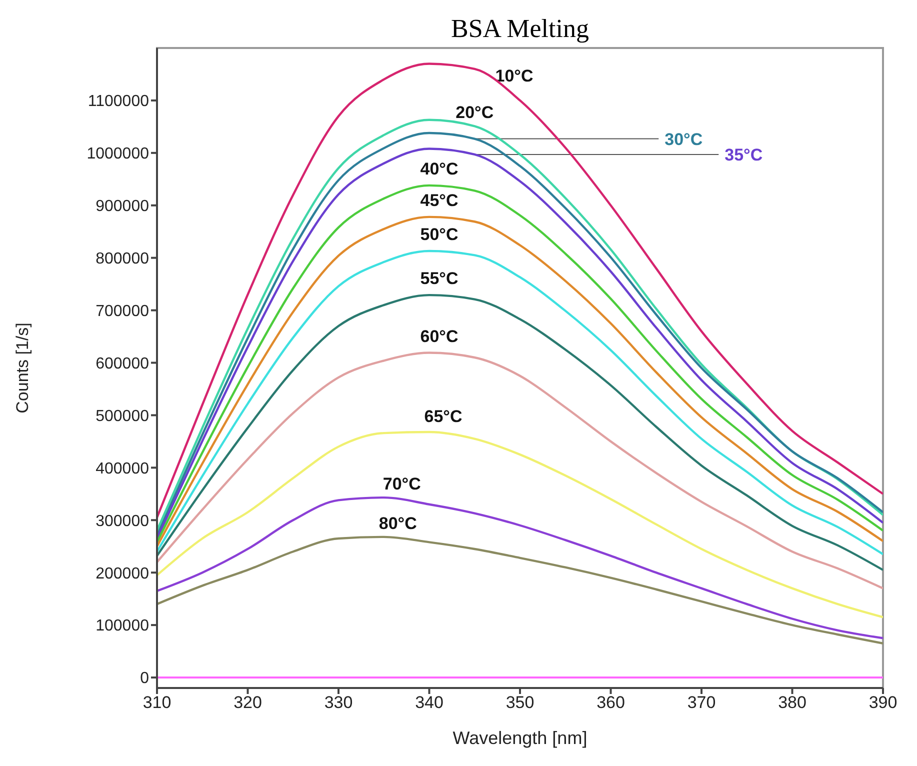  Describe the element at coordinates (743, 154) in the screenshot. I see `text: 35°C` at that location.